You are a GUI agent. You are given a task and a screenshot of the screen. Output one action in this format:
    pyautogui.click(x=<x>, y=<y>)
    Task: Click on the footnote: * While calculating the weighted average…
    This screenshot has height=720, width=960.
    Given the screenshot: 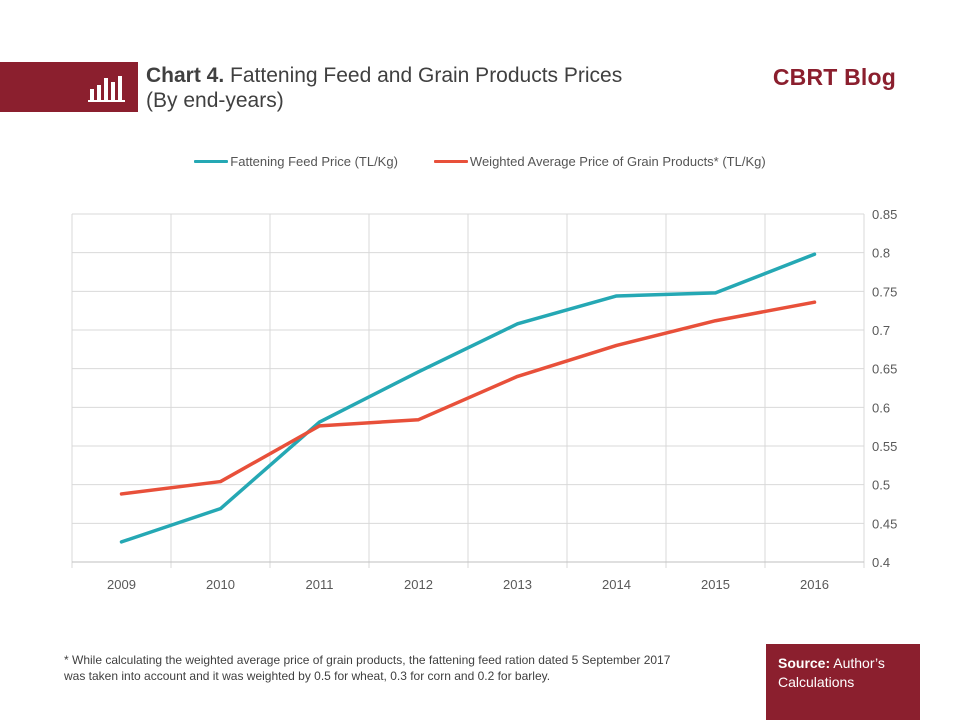 What is the action you would take?
    pyautogui.click(x=404, y=668)
    